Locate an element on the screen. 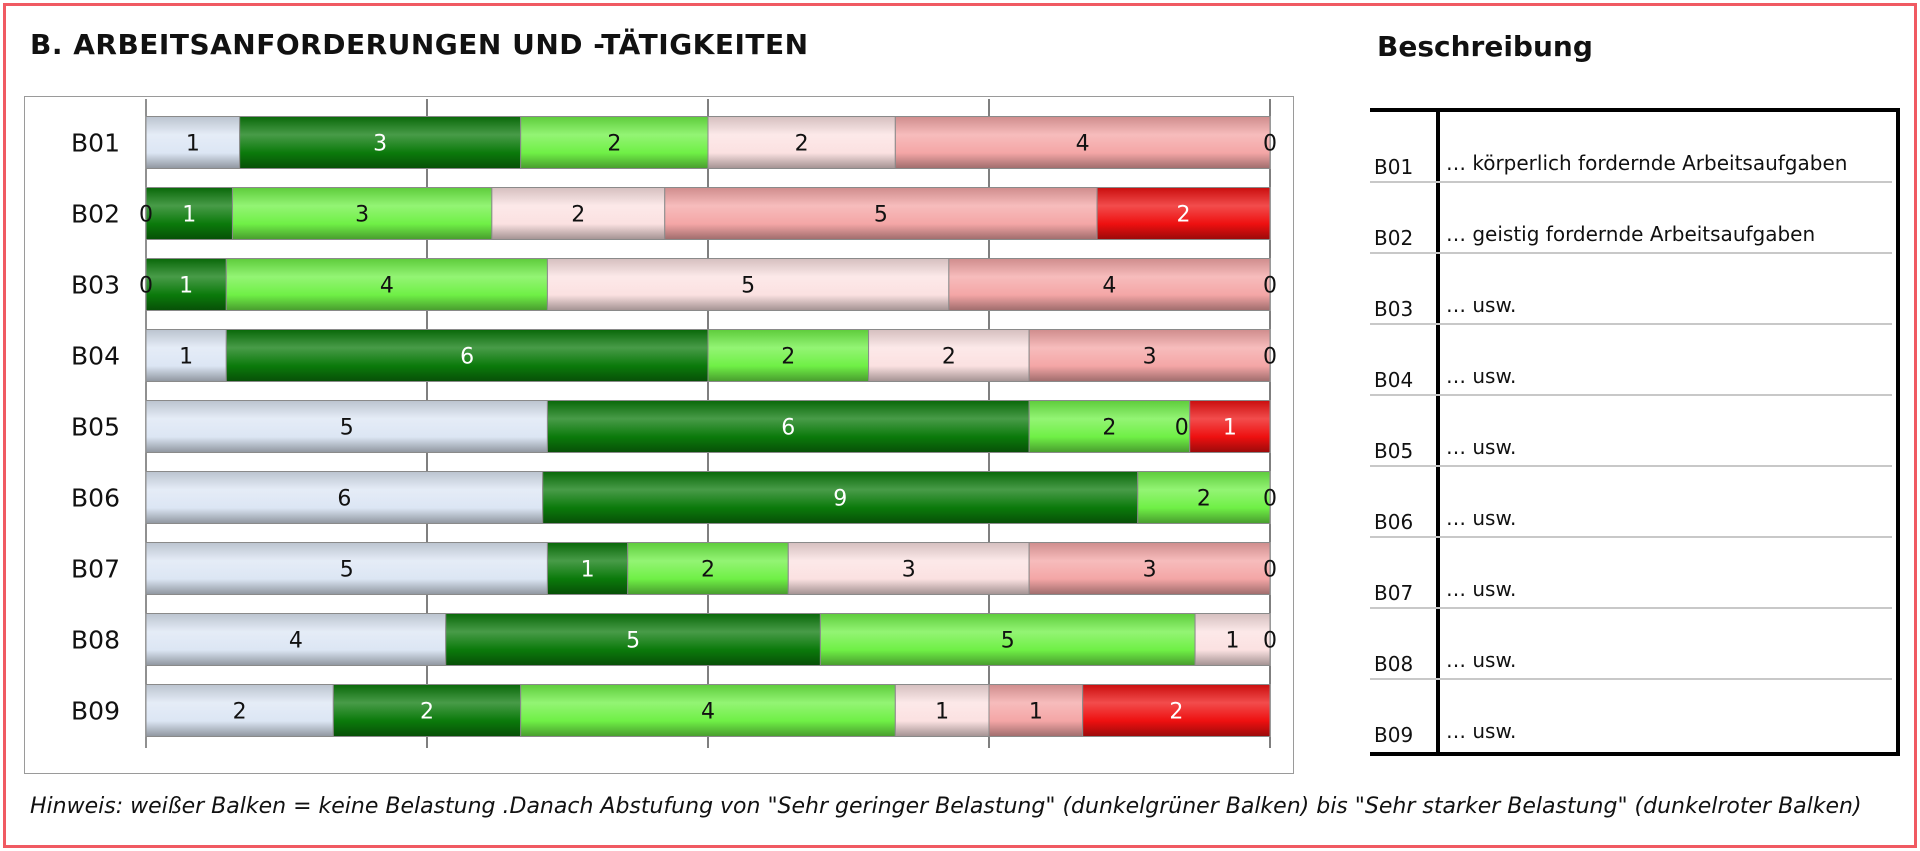  row-code: B01 is located at coordinates (1394, 167).